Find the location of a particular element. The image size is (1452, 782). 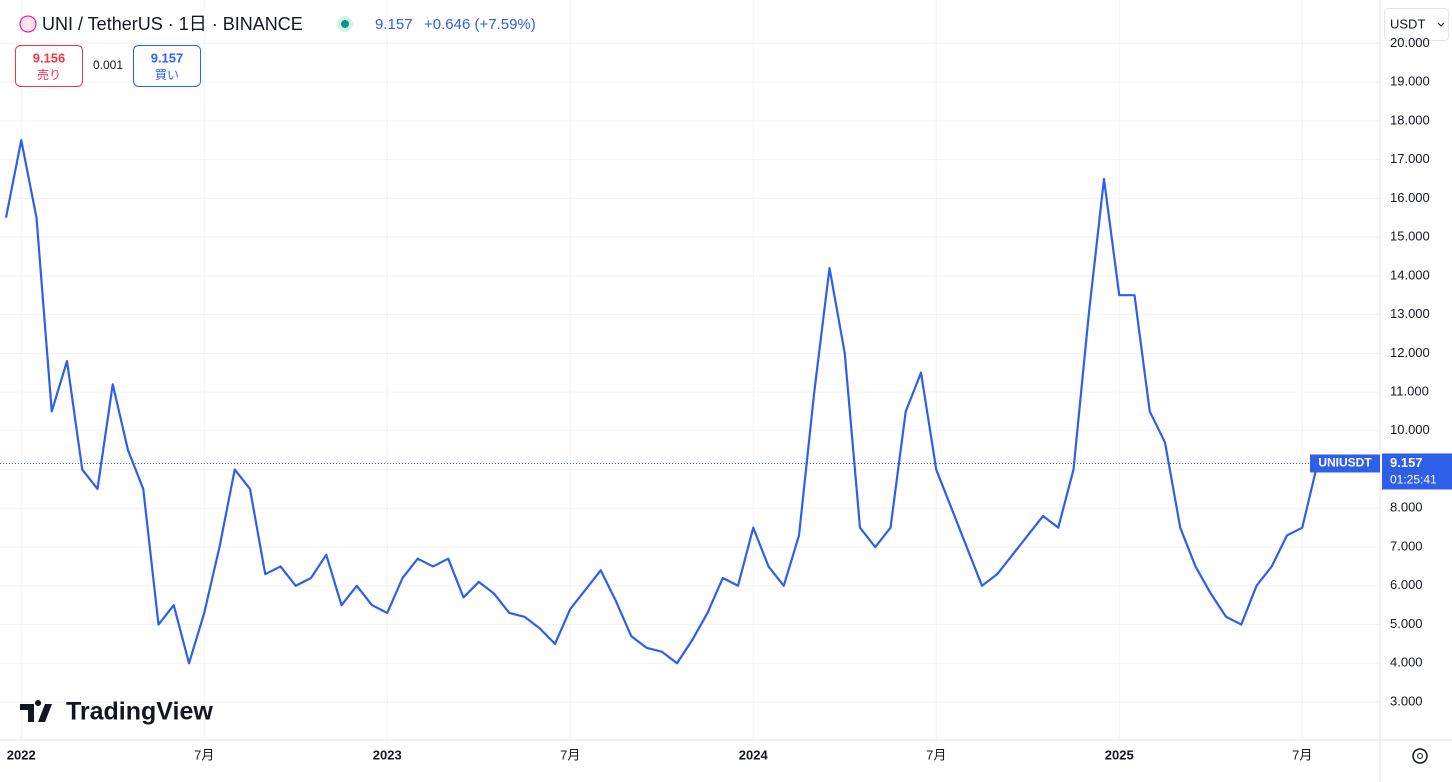

y-tick-label: 18.000 is located at coordinates (1410, 119).